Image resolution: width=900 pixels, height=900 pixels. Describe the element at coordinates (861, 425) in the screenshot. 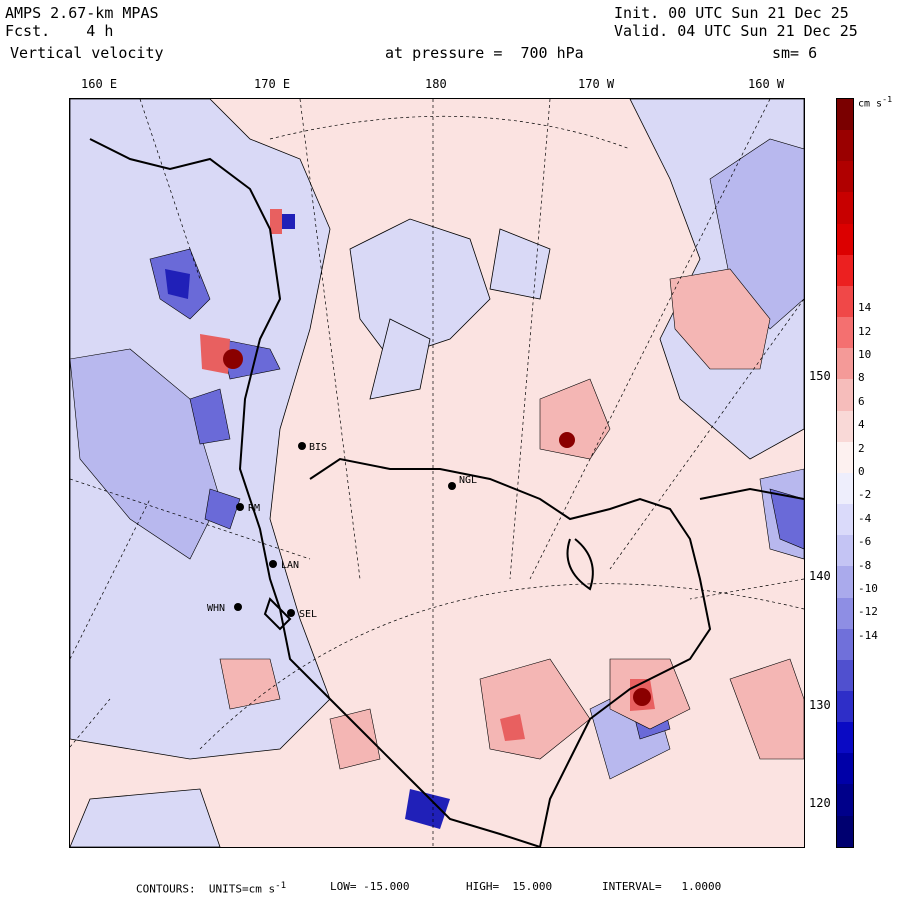

I see `colorbar-label: 4` at that location.